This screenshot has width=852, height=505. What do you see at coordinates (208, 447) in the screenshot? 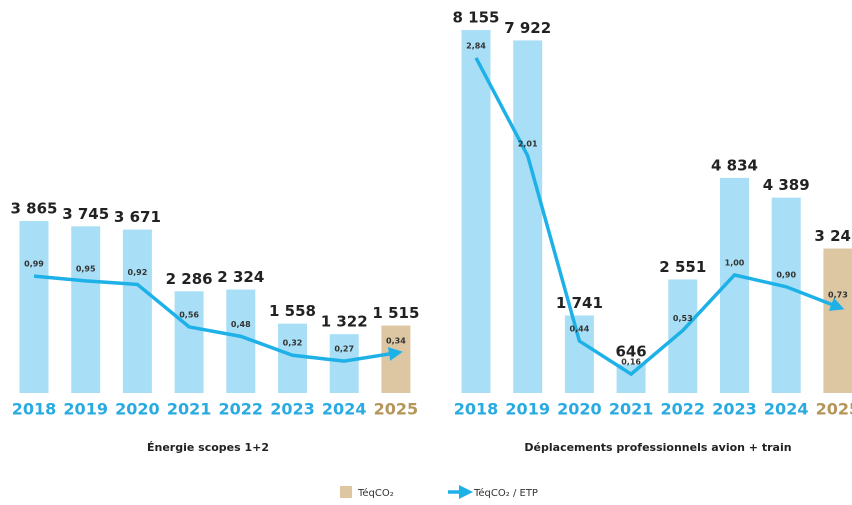
I see `chart-title: Énergie scopes 1+2` at bounding box center [208, 447].